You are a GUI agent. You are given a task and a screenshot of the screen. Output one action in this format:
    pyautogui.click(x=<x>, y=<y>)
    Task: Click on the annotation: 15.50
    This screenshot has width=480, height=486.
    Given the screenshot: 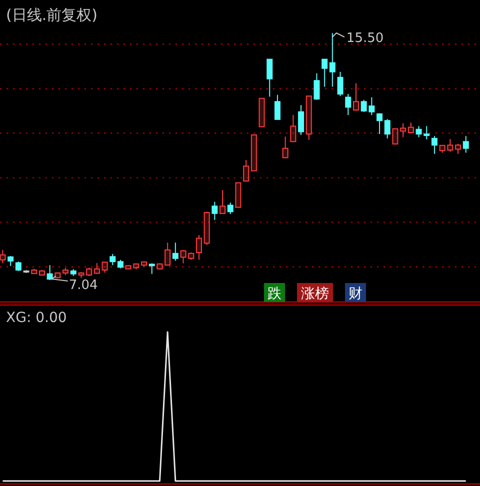 What is the action you would take?
    pyautogui.click(x=365, y=38)
    